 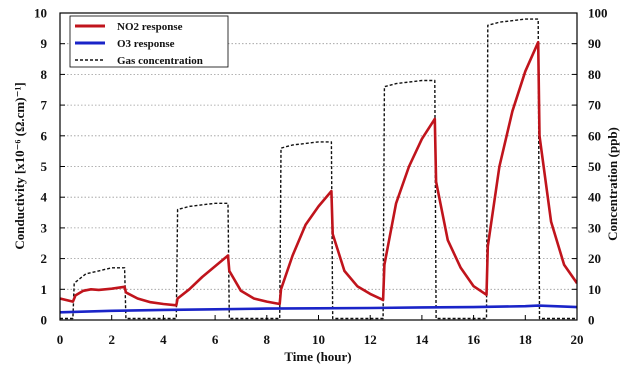 I want to click on y-right-tick-label: 80, so click(x=594, y=74).